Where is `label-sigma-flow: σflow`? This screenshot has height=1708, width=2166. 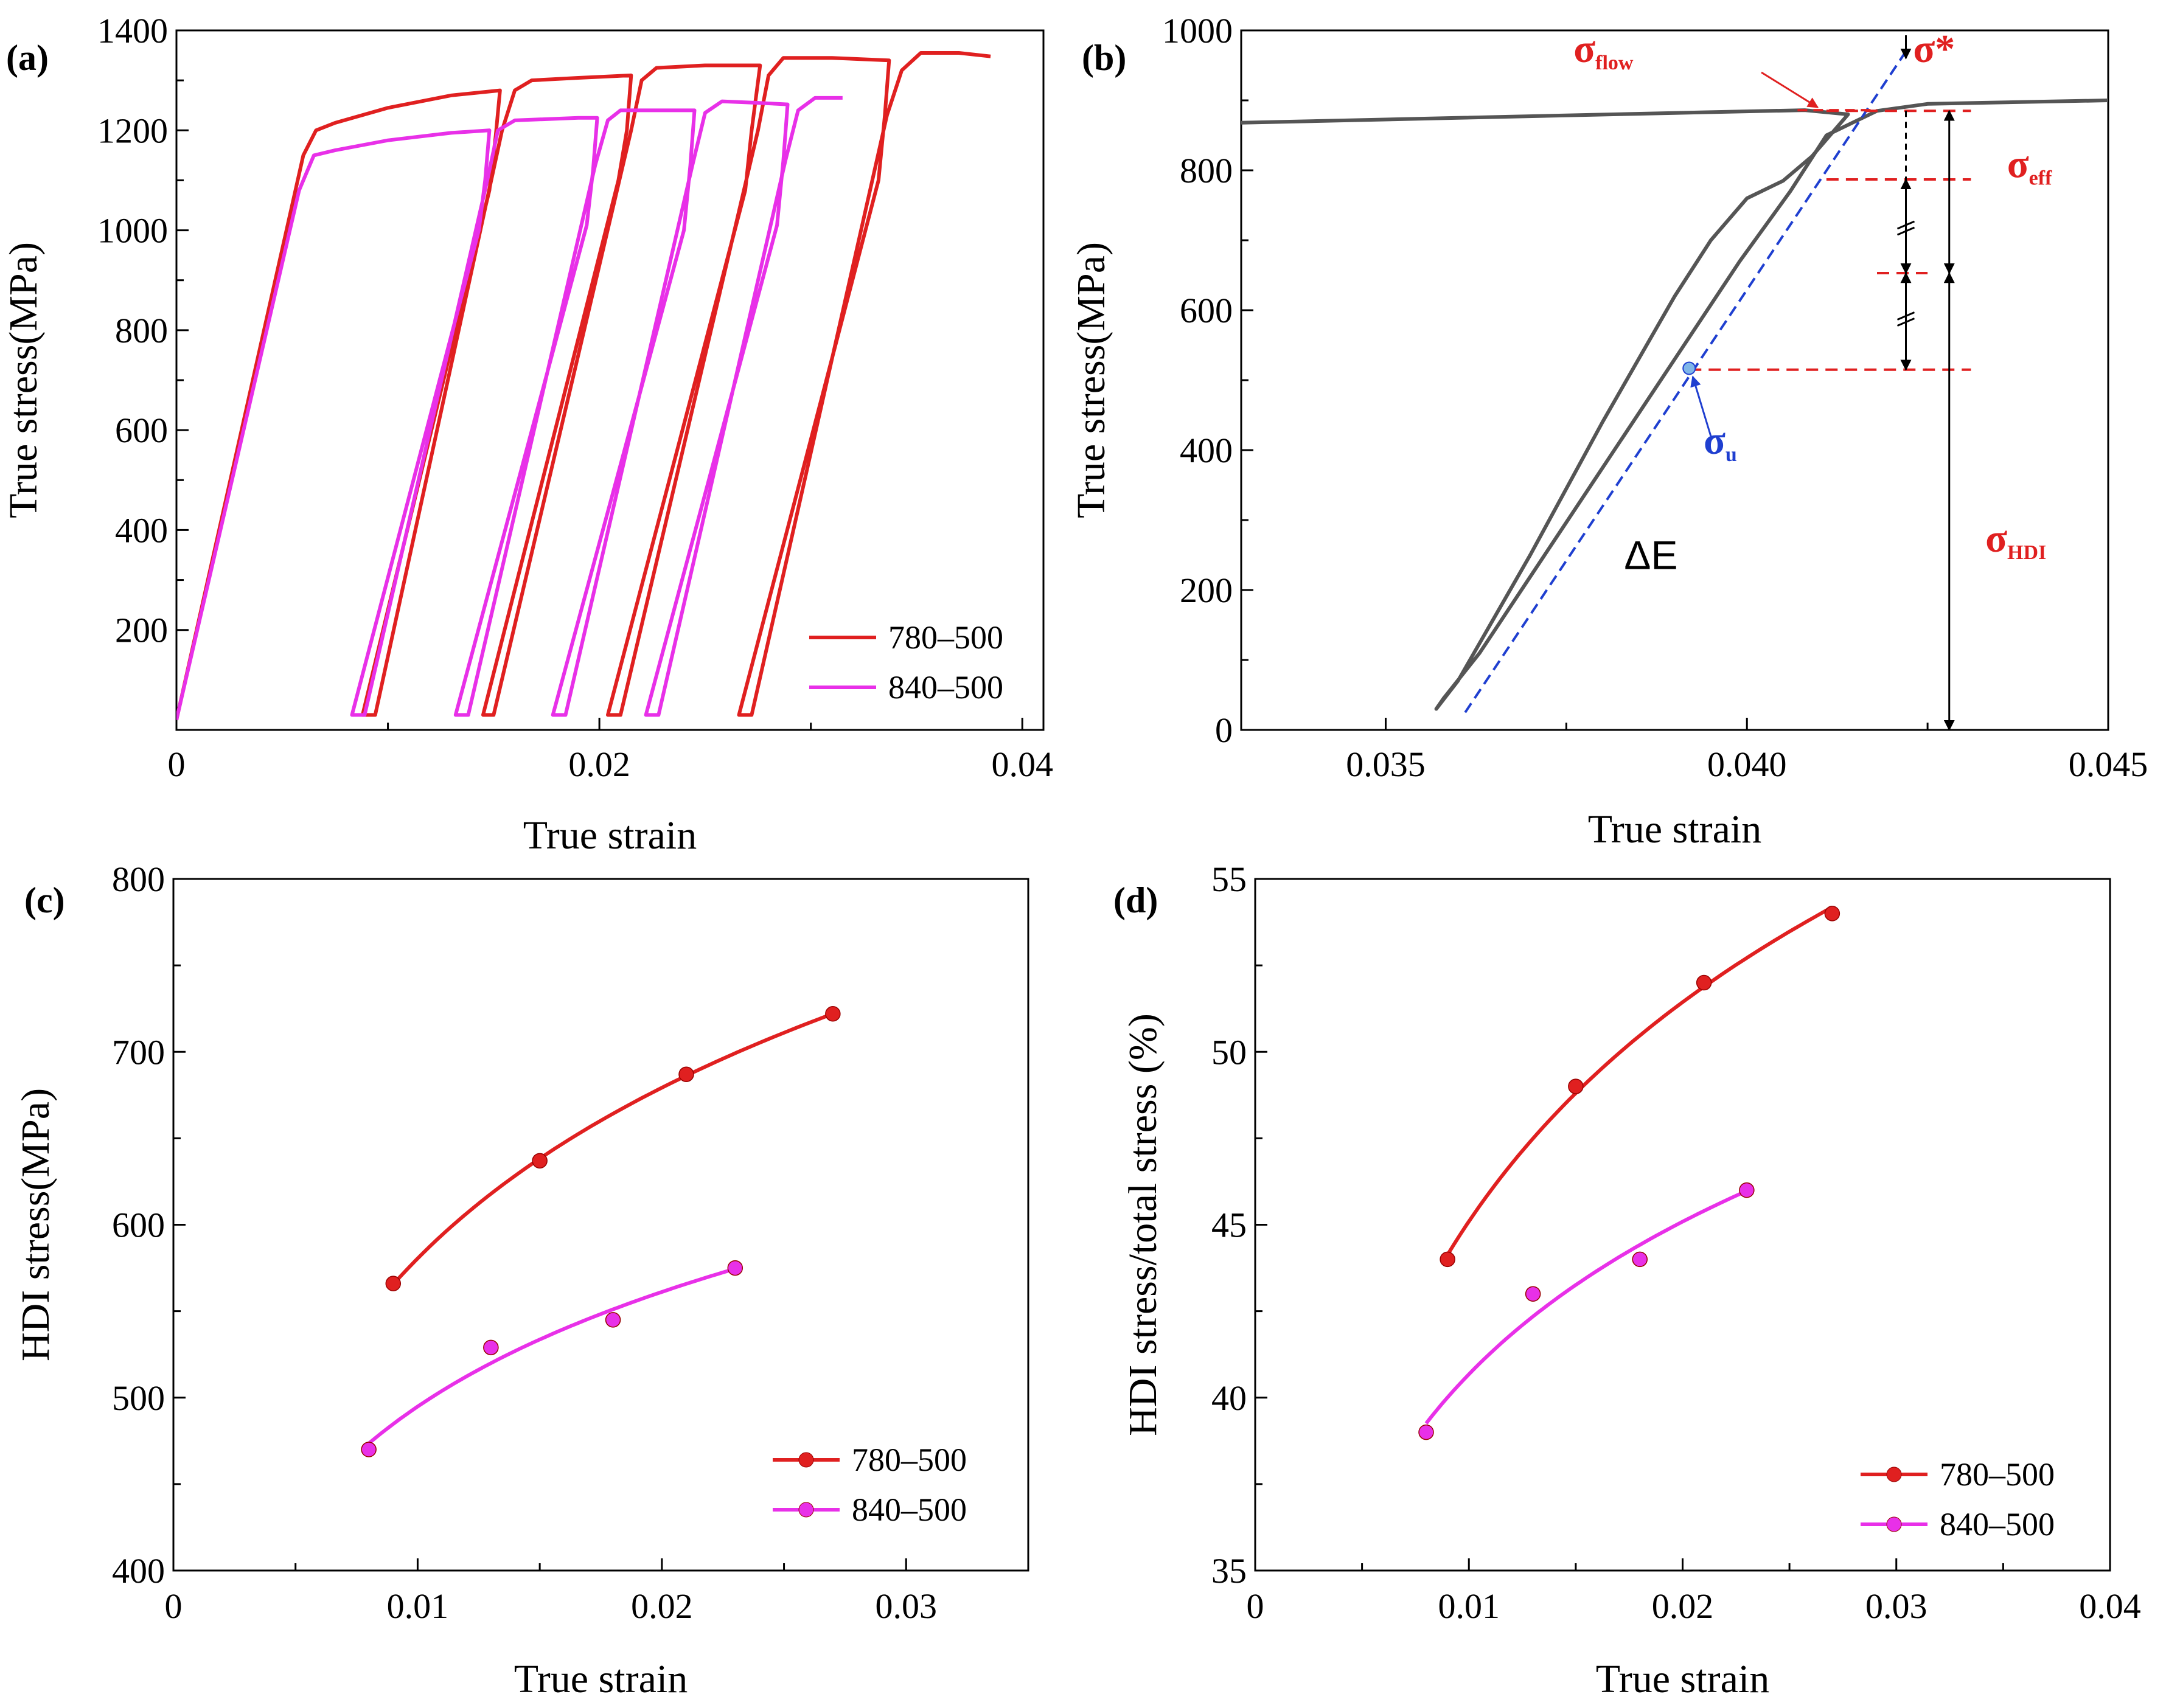
label-sigma-flow: σflow is located at coordinates (1604, 51).